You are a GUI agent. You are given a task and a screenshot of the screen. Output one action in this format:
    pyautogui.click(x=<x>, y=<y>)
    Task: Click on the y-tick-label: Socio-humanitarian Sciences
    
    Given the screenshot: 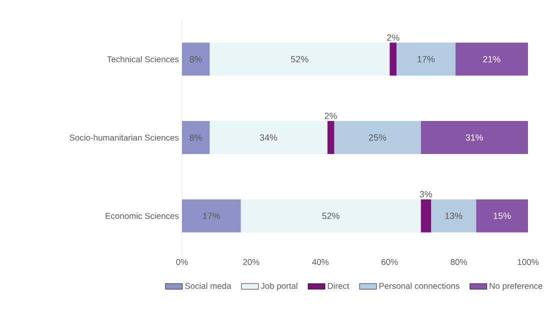 What is the action you would take?
    pyautogui.click(x=124, y=137)
    